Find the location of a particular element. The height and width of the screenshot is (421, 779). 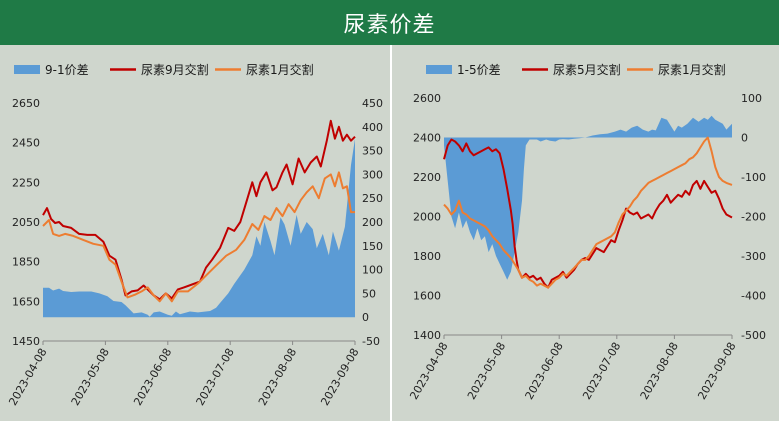

y-left-tick-label: 2600 is located at coordinates (427, 98).